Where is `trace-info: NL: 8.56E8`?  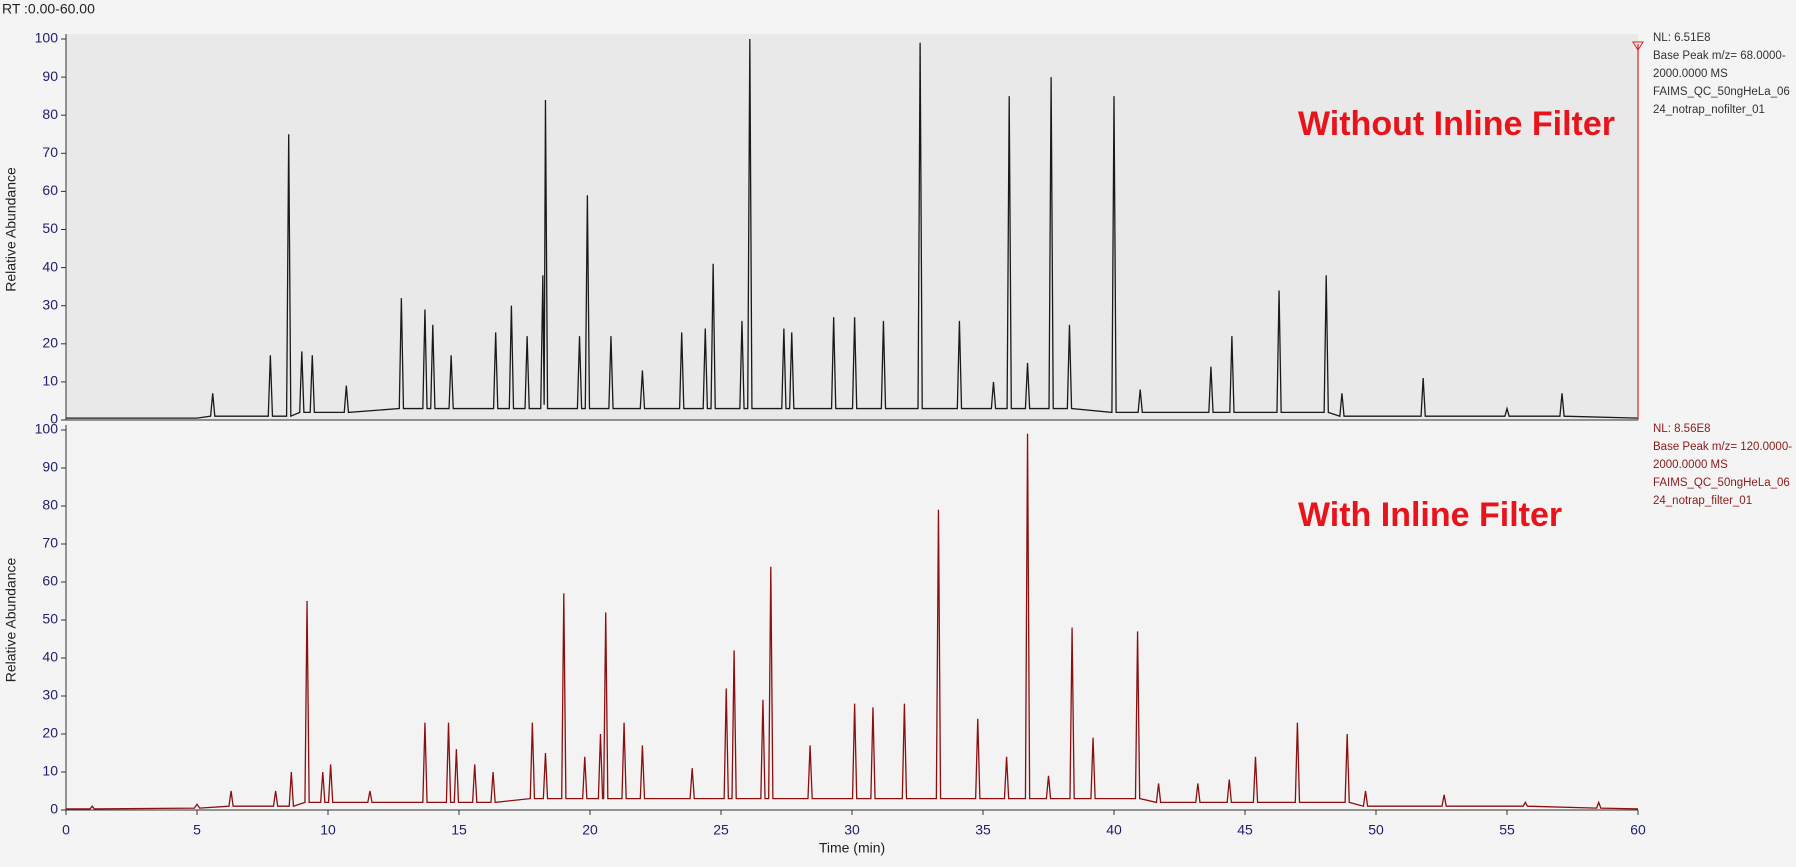 trace-info: NL: 8.56E8 is located at coordinates (1682, 429).